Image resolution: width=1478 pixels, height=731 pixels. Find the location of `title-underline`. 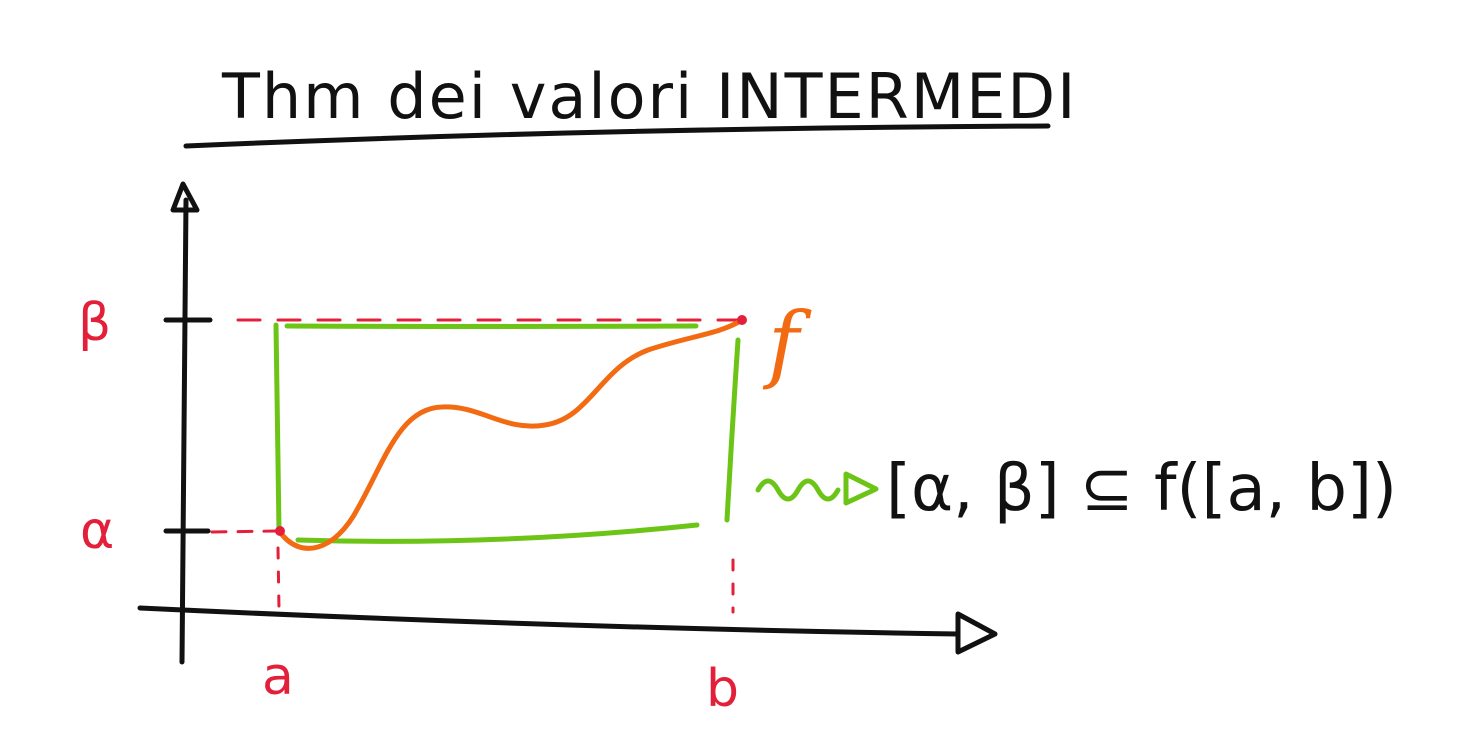

title-underline is located at coordinates (617, 136).